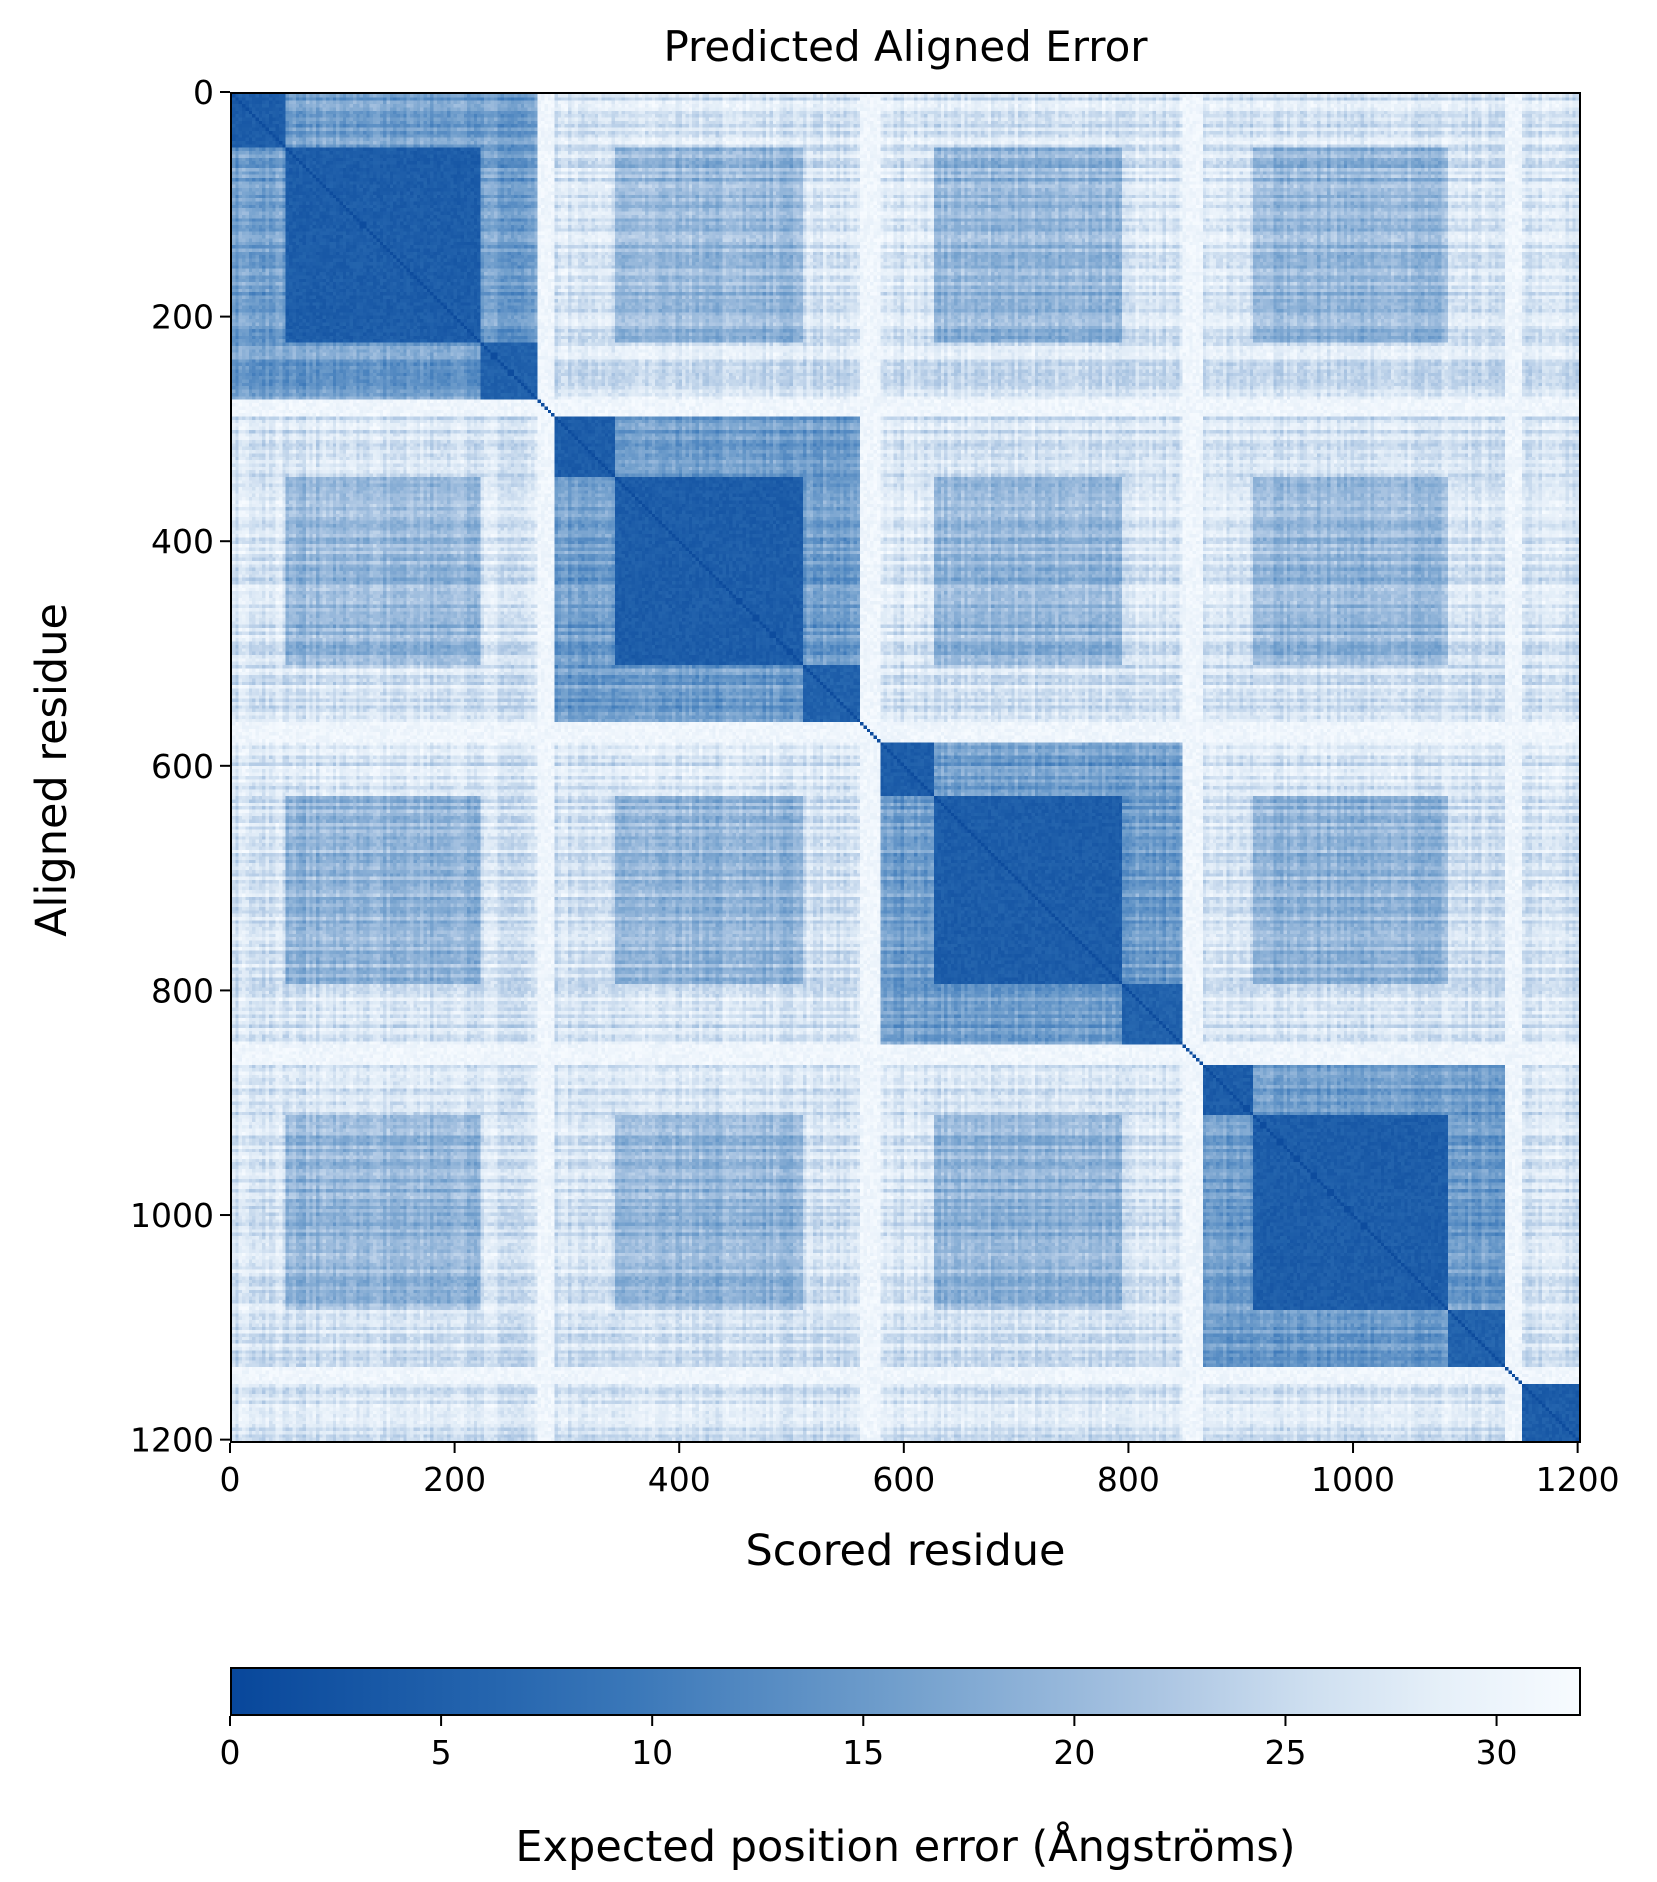  Describe the element at coordinates (182, 766) in the screenshot. I see `y-tick-label: 600` at that location.